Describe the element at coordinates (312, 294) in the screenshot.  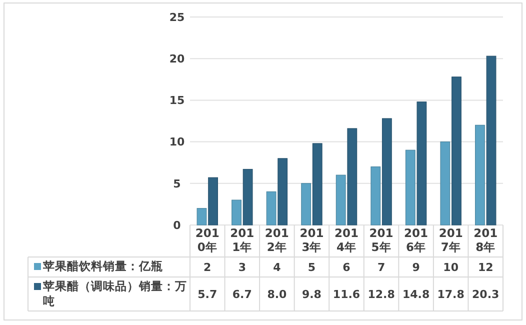
I see `data-label: 9.8` at that location.